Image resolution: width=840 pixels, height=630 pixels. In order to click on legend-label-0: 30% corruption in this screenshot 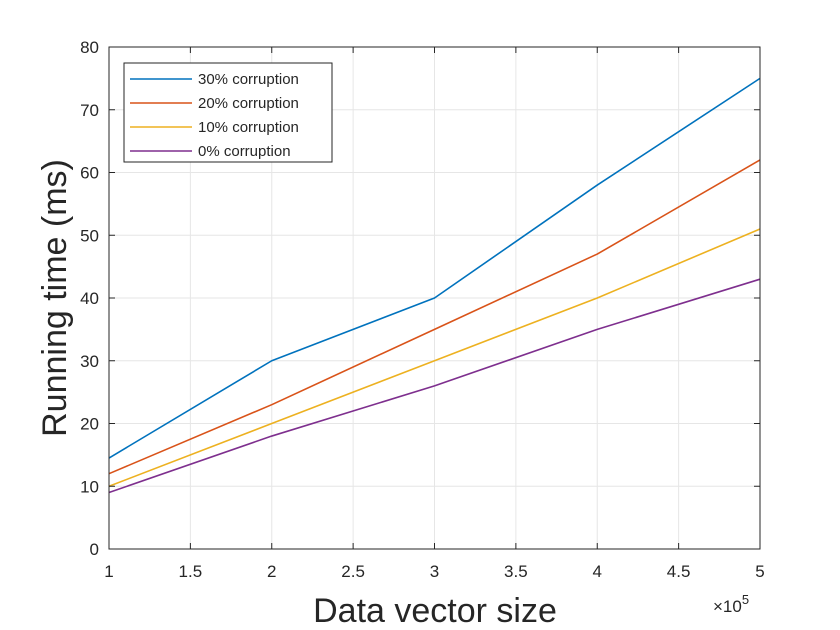, I will do `click(248, 79)`.